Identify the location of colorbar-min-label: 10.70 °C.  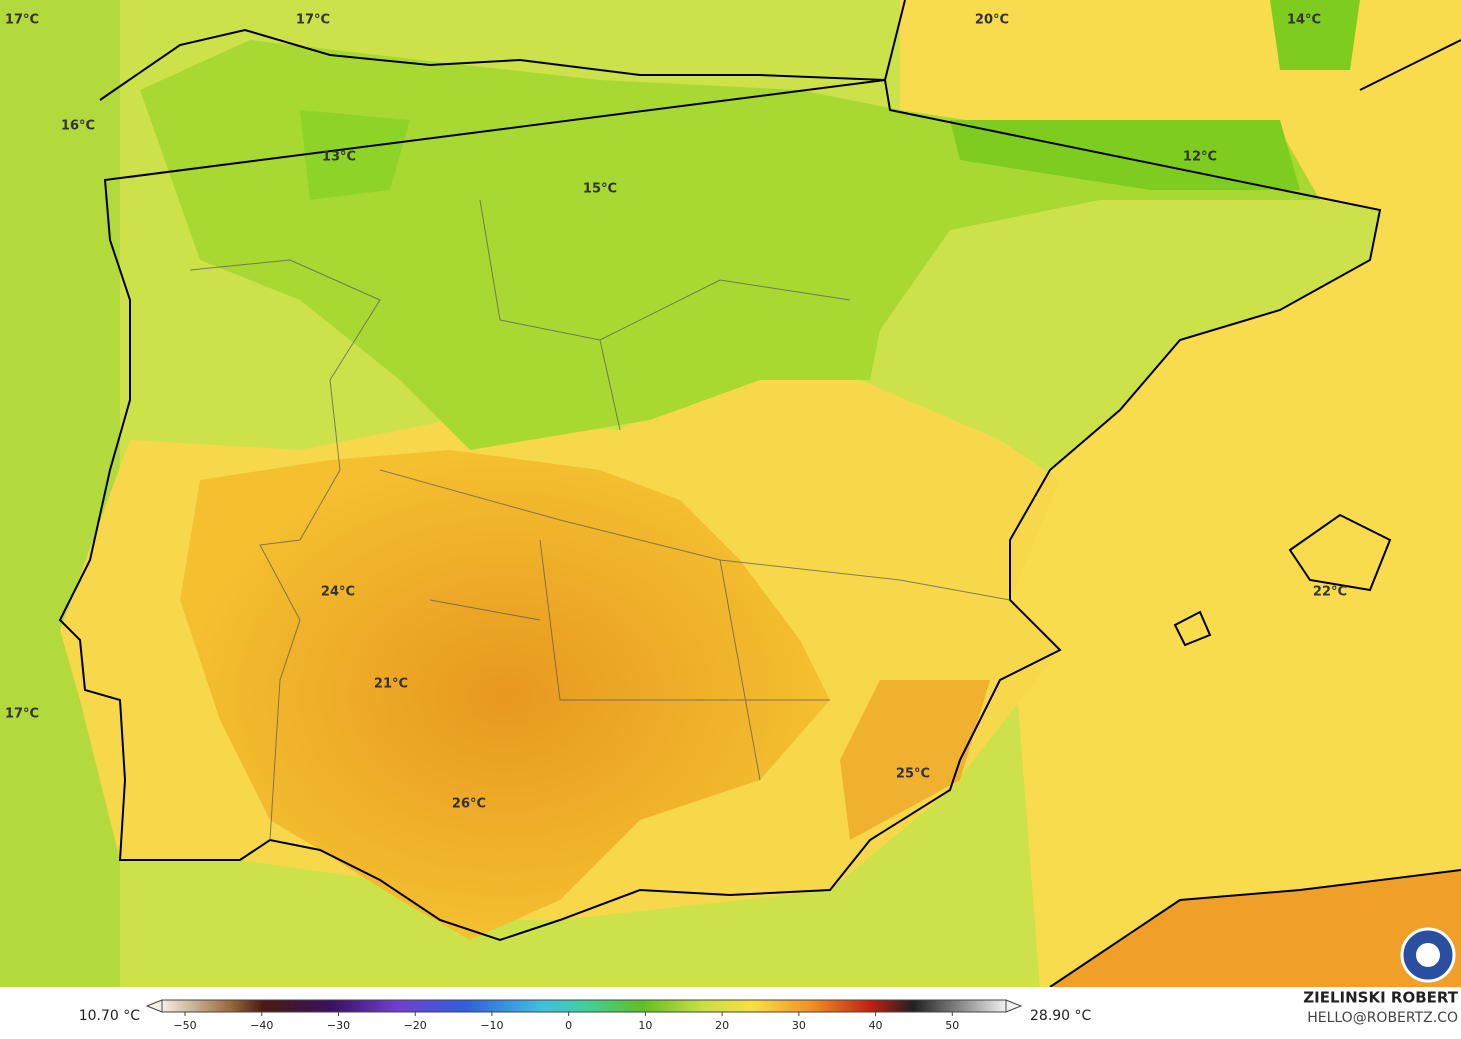
(110, 1016).